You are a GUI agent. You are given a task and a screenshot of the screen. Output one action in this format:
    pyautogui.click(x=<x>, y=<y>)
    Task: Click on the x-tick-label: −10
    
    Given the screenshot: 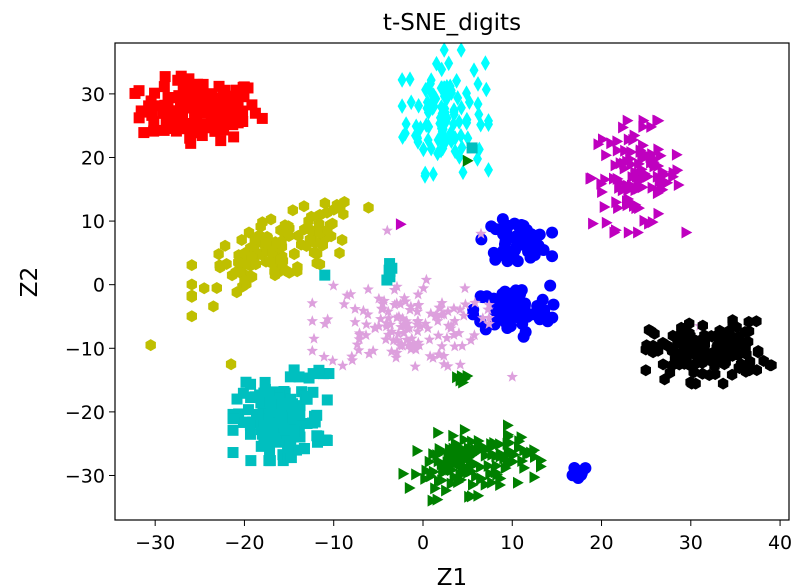 What is the action you would take?
    pyautogui.click(x=334, y=543)
    